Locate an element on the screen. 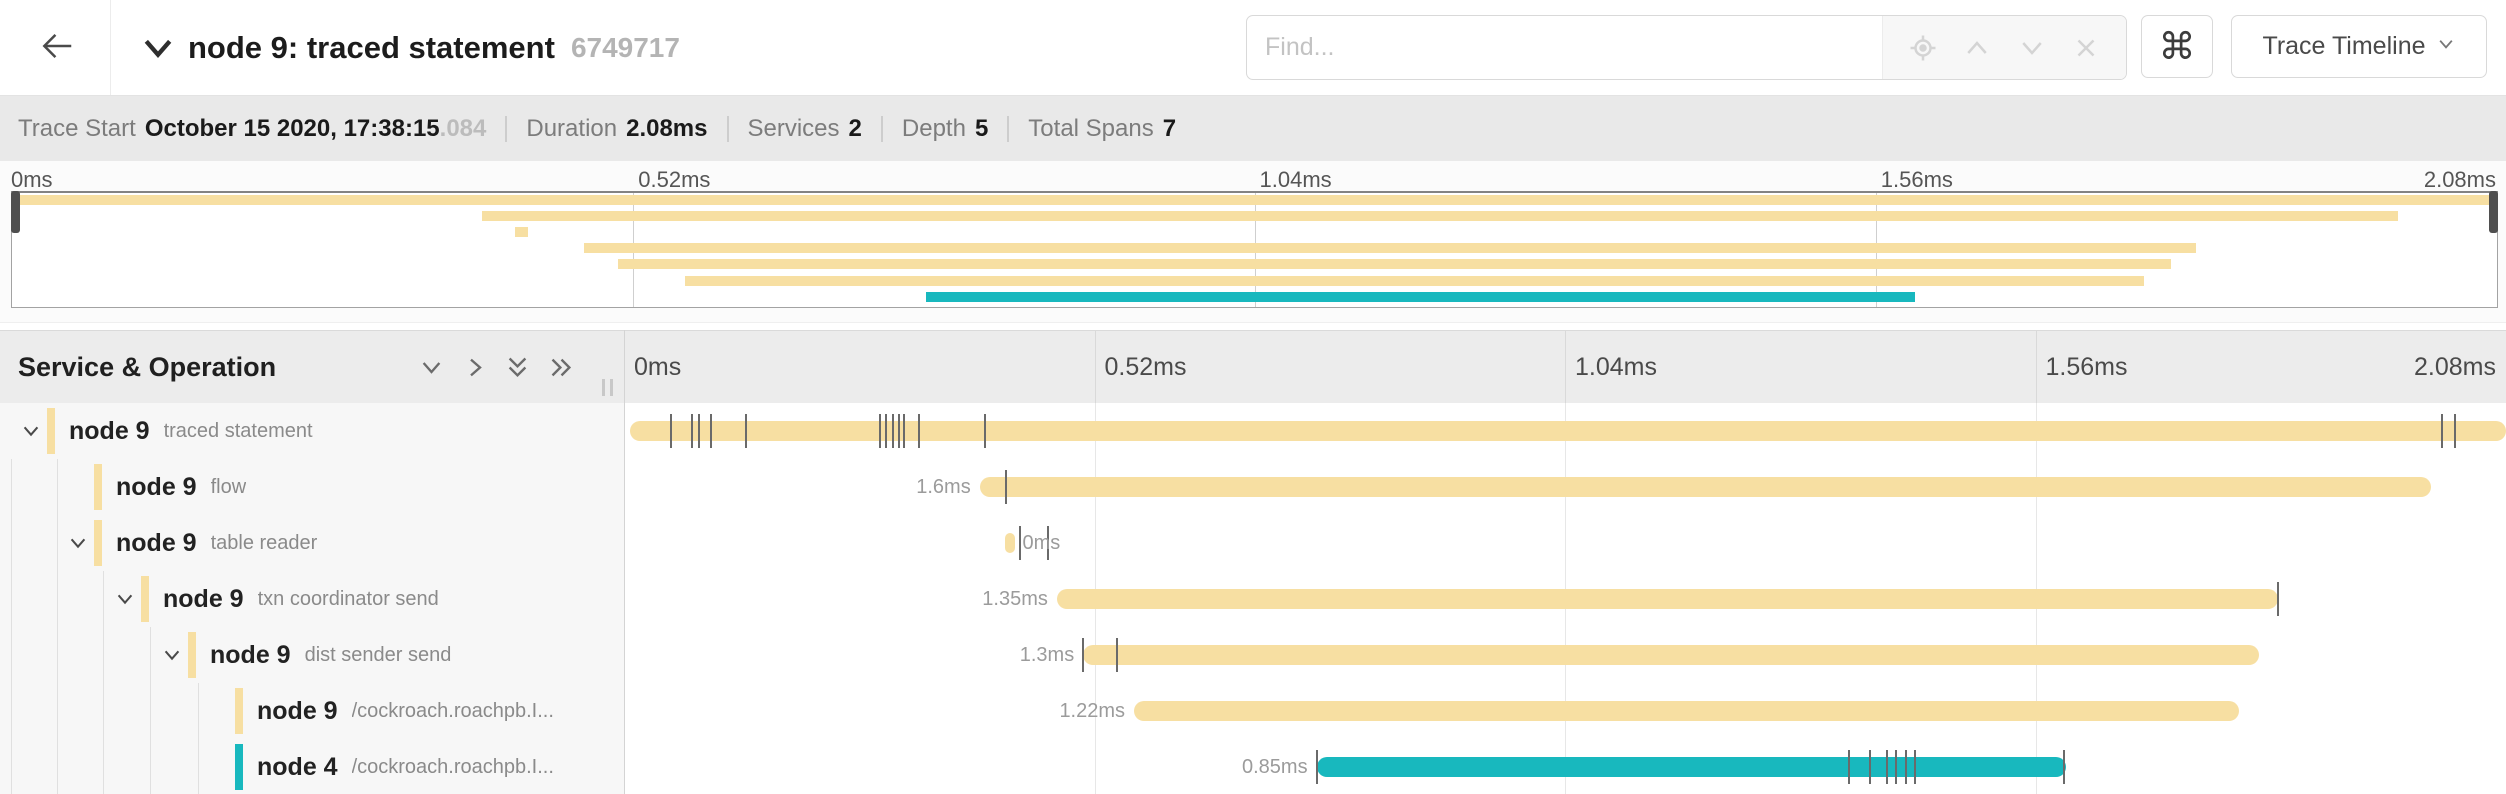 The width and height of the screenshot is (2506, 794). double-chevron-down-button is located at coordinates (517, 367).